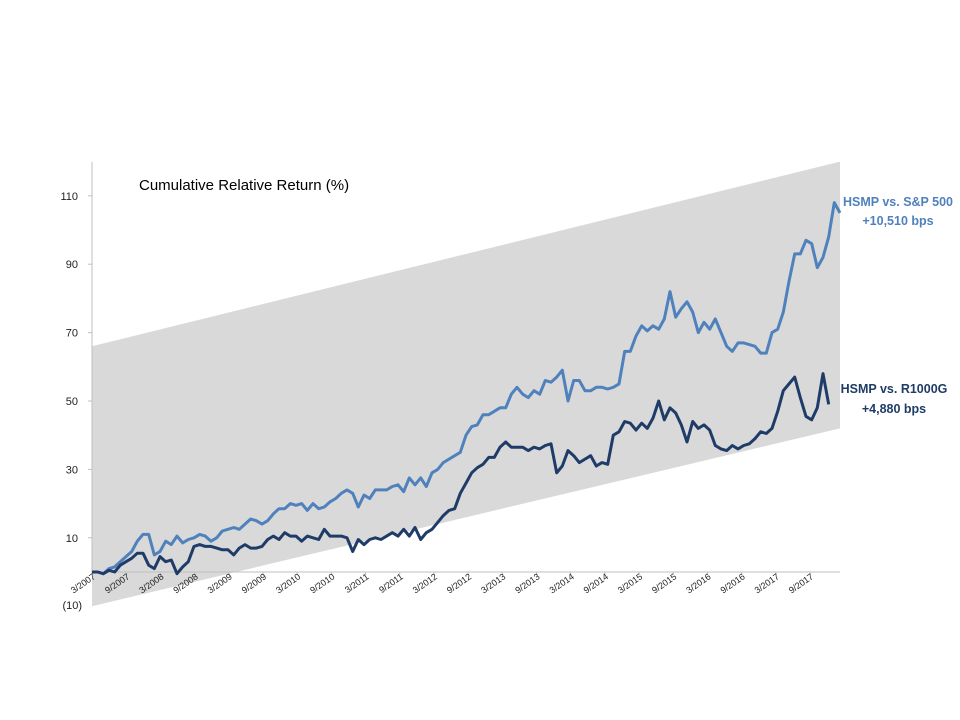 Image resolution: width=960 pixels, height=720 pixels. I want to click on y-tick-group: 10 30 50 70 90 110 (10), so click(76, 401).